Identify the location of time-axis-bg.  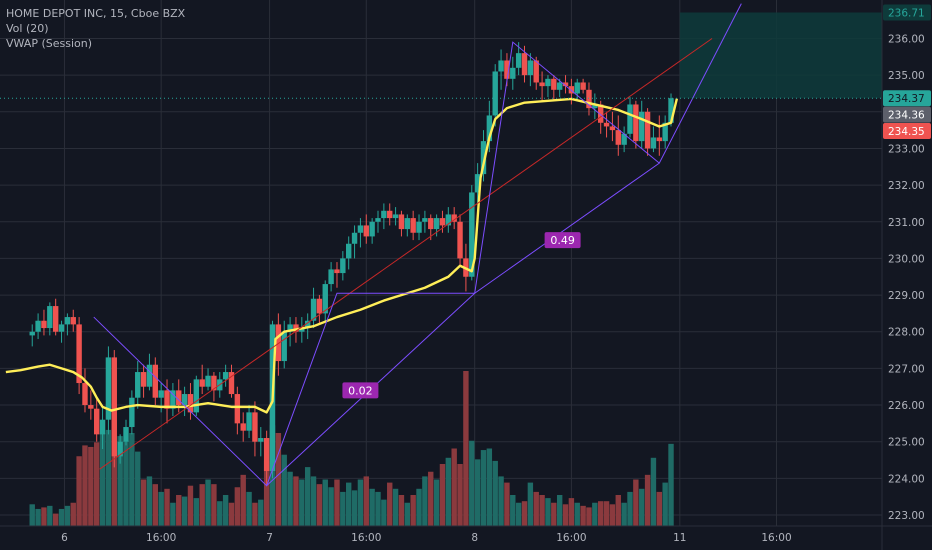
(441, 538).